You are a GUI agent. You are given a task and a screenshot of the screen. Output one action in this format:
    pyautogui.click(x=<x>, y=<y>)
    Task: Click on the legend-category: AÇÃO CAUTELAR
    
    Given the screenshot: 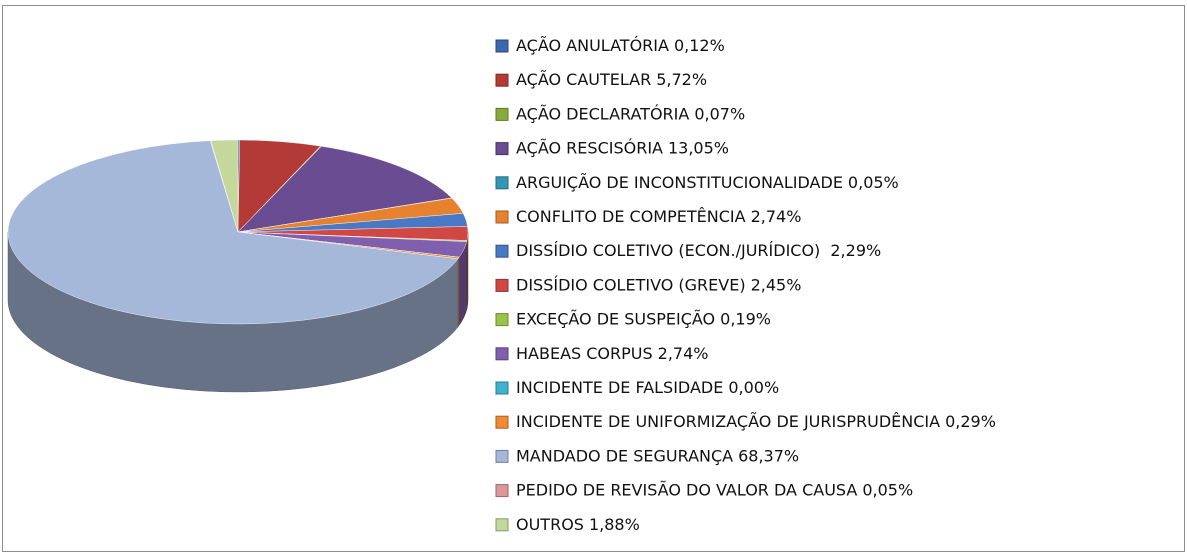 What is the action you would take?
    pyautogui.click(x=583, y=79)
    